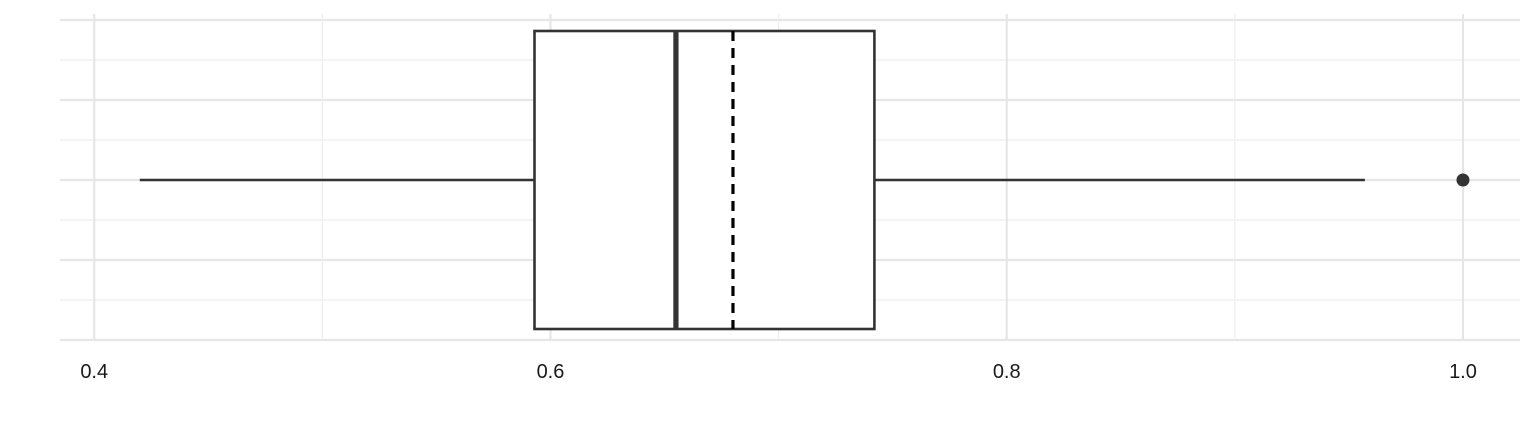  Describe the element at coordinates (1463, 372) in the screenshot. I see `x-tick-label: 1.0` at that location.